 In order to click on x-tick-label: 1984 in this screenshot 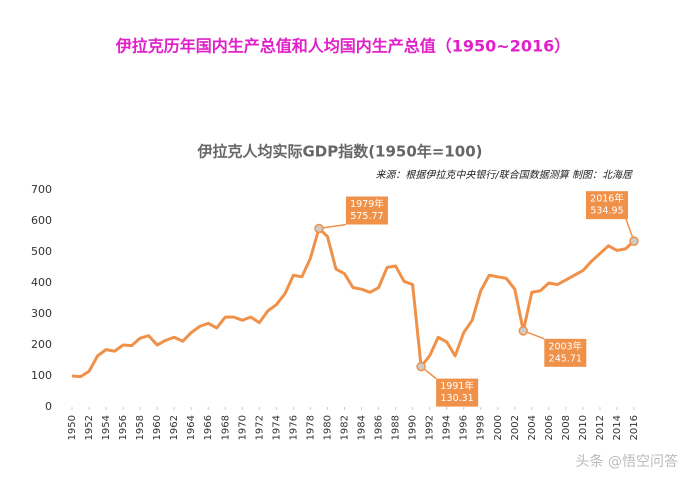, I will do `click(362, 427)`.